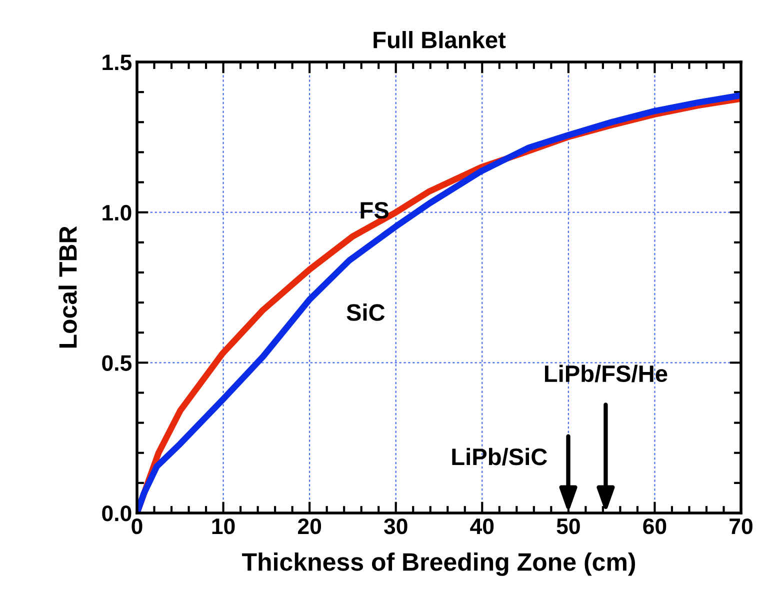 Image resolution: width=763 pixels, height=601 pixels. Describe the element at coordinates (67, 287) in the screenshot. I see `y-axis-title: Local TBR` at that location.